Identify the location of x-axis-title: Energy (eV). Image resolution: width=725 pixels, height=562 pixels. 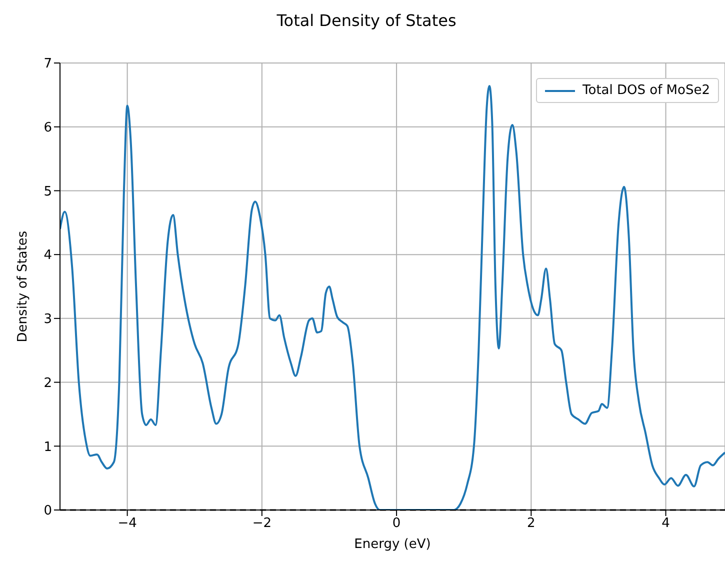
(392, 544).